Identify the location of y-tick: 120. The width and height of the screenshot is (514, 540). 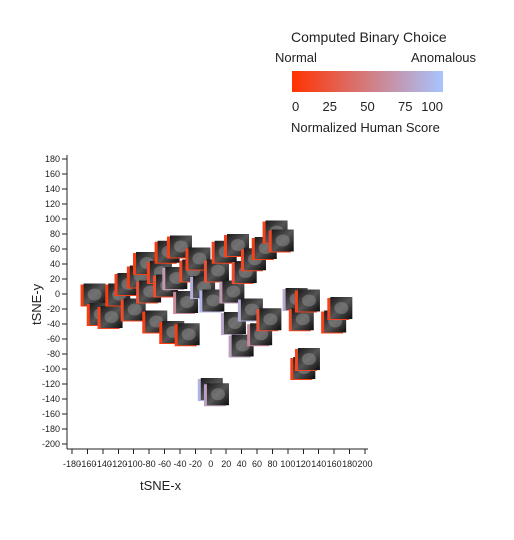
(56, 204).